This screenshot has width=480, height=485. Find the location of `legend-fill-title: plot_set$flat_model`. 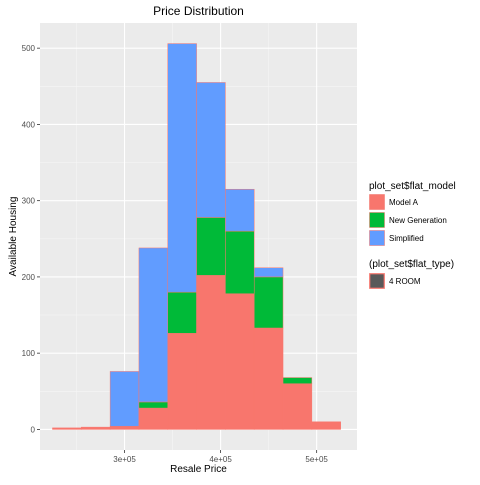

legend-fill-title: plot_set$flat_model is located at coordinates (412, 186).